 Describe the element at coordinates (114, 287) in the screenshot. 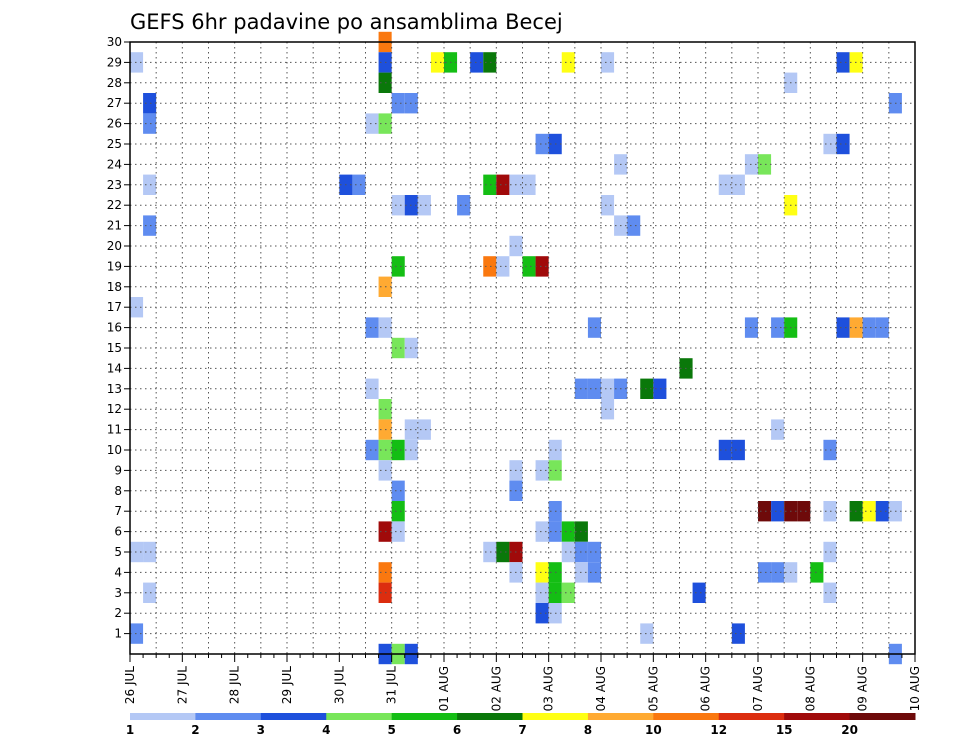

I see `y-tick-label: 18` at that location.